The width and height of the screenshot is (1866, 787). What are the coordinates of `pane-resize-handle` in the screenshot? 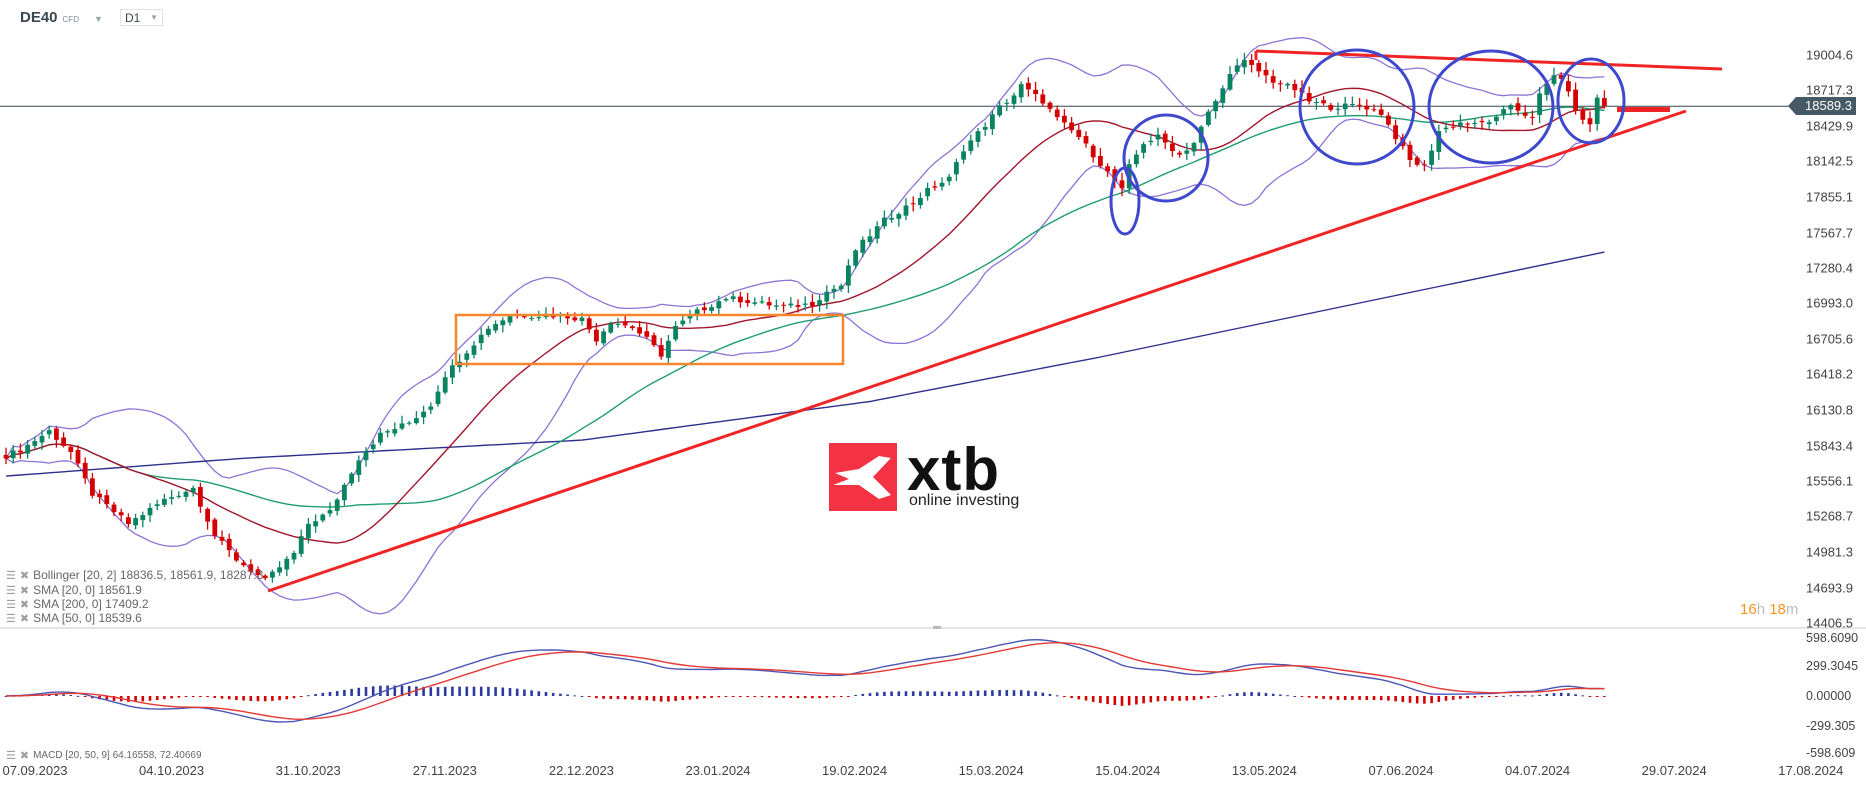 It's located at (937, 627).